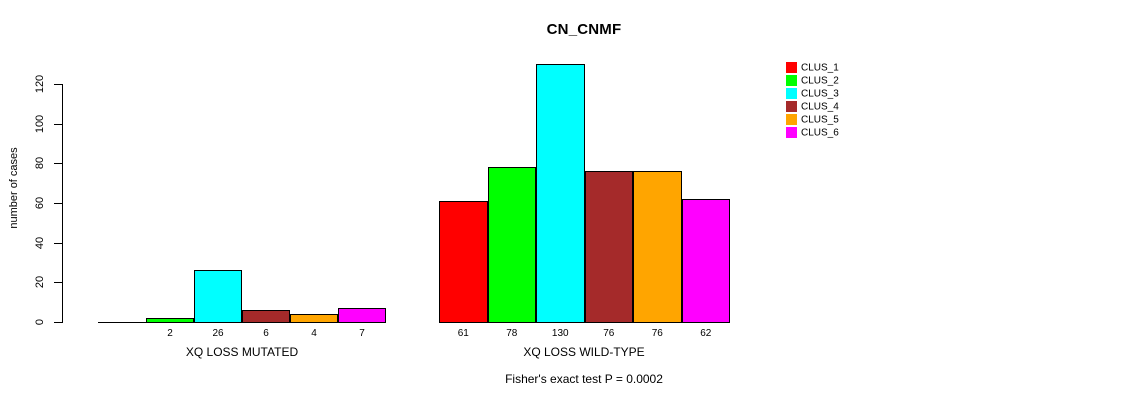  What do you see at coordinates (40, 322) in the screenshot?
I see `y-axis-tick-label: 0` at bounding box center [40, 322].